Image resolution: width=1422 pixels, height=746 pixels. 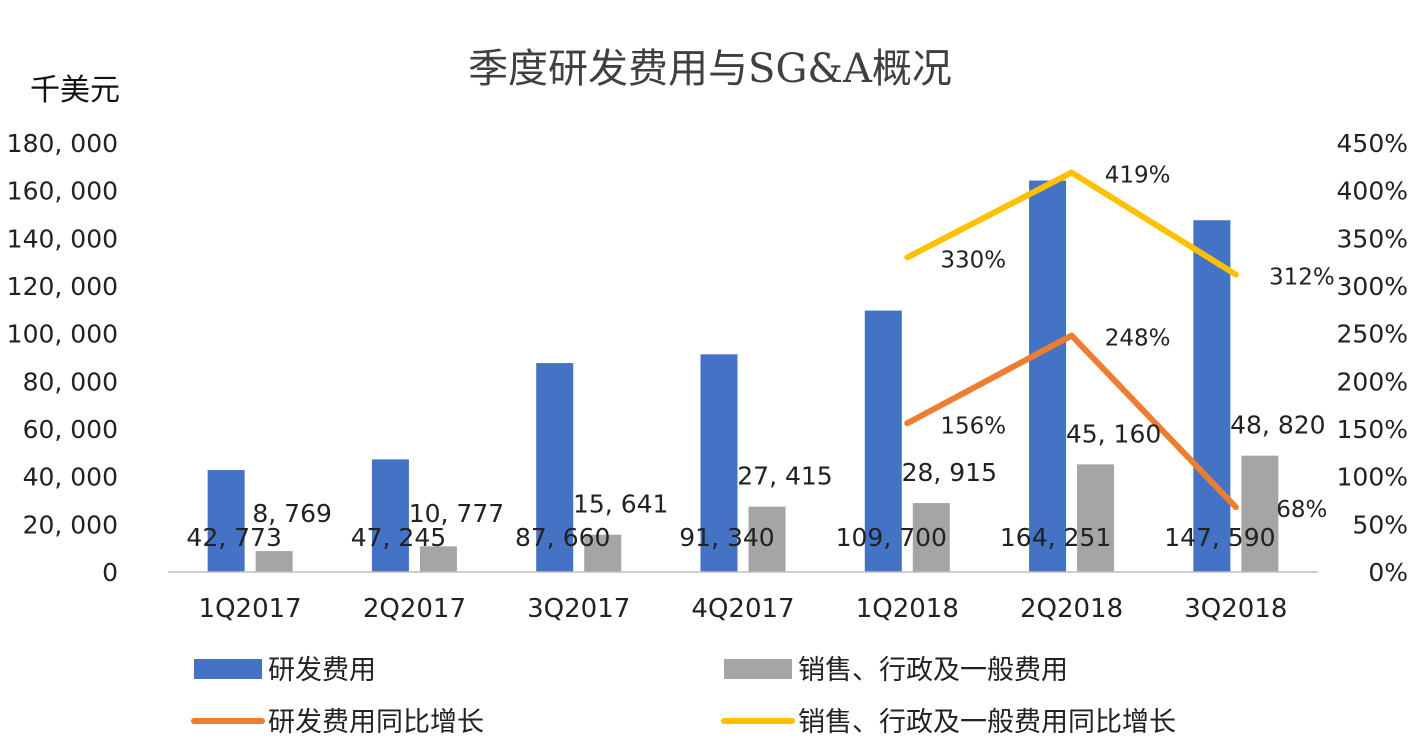 What do you see at coordinates (933, 670) in the screenshot?
I see `legend-label: 销售、行政及一般费用` at bounding box center [933, 670].